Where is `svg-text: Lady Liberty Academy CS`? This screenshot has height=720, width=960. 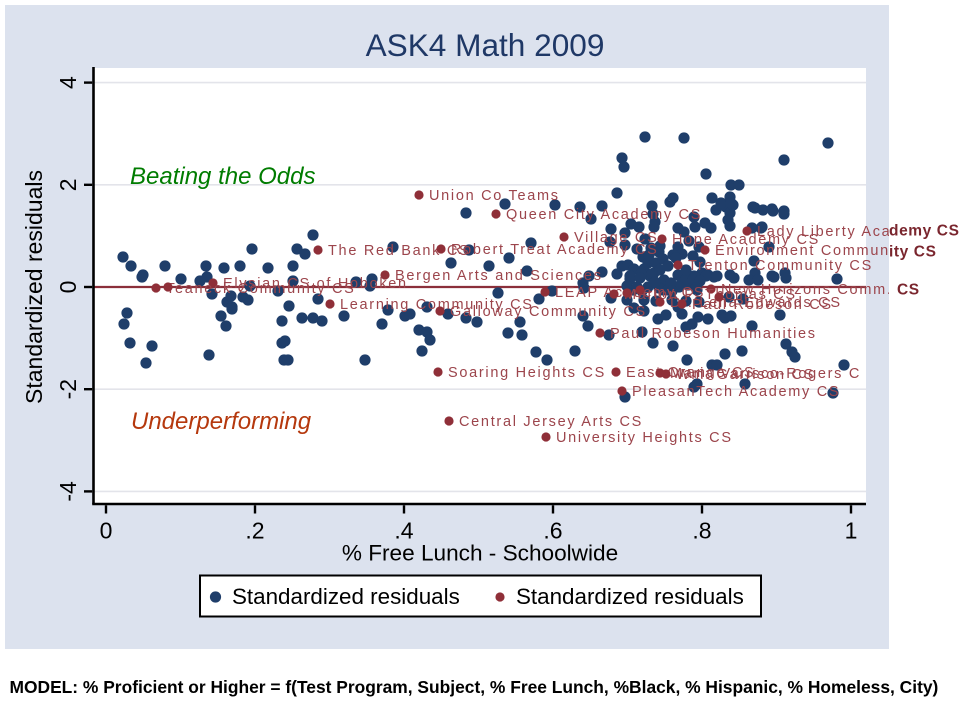 svg-text: Lady Liberty Academy CS is located at coordinates (858, 232).